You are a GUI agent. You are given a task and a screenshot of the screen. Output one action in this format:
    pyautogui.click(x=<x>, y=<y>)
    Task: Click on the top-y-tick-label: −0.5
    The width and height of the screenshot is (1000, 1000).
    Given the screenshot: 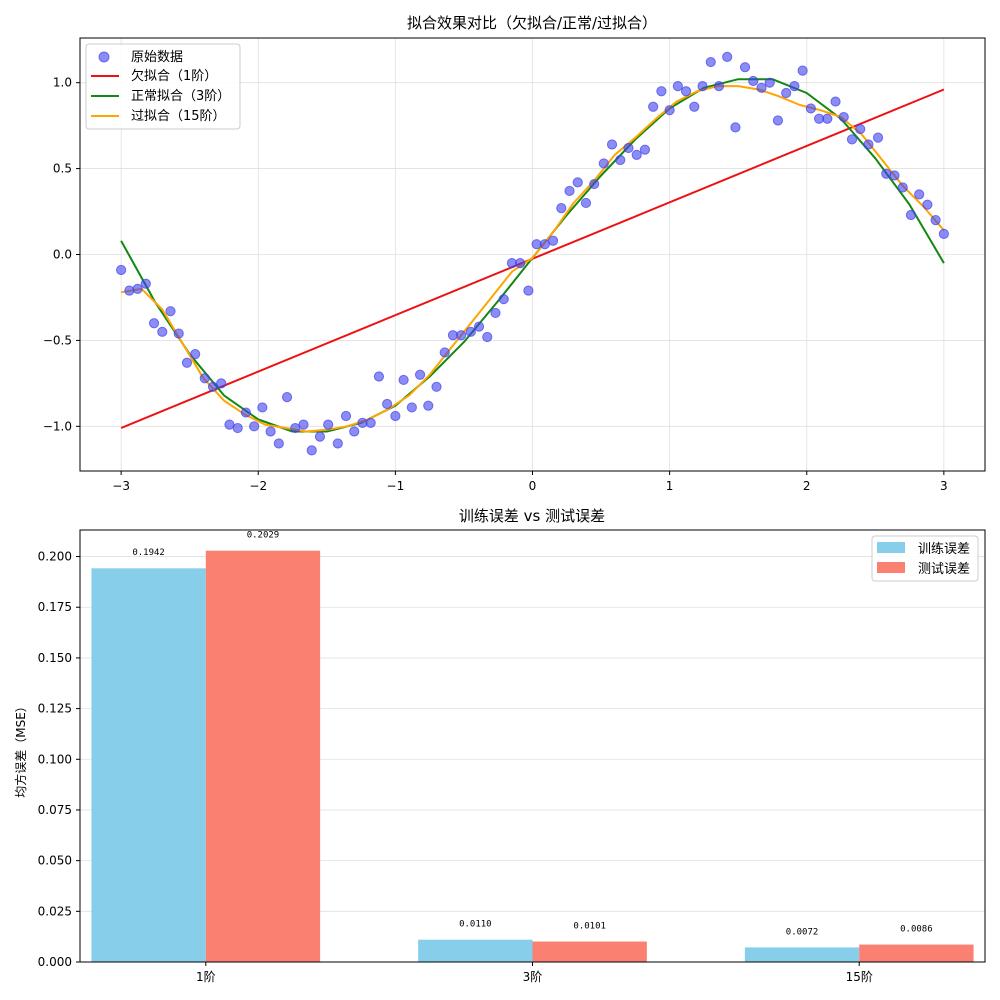 What is the action you would take?
    pyautogui.click(x=57, y=340)
    